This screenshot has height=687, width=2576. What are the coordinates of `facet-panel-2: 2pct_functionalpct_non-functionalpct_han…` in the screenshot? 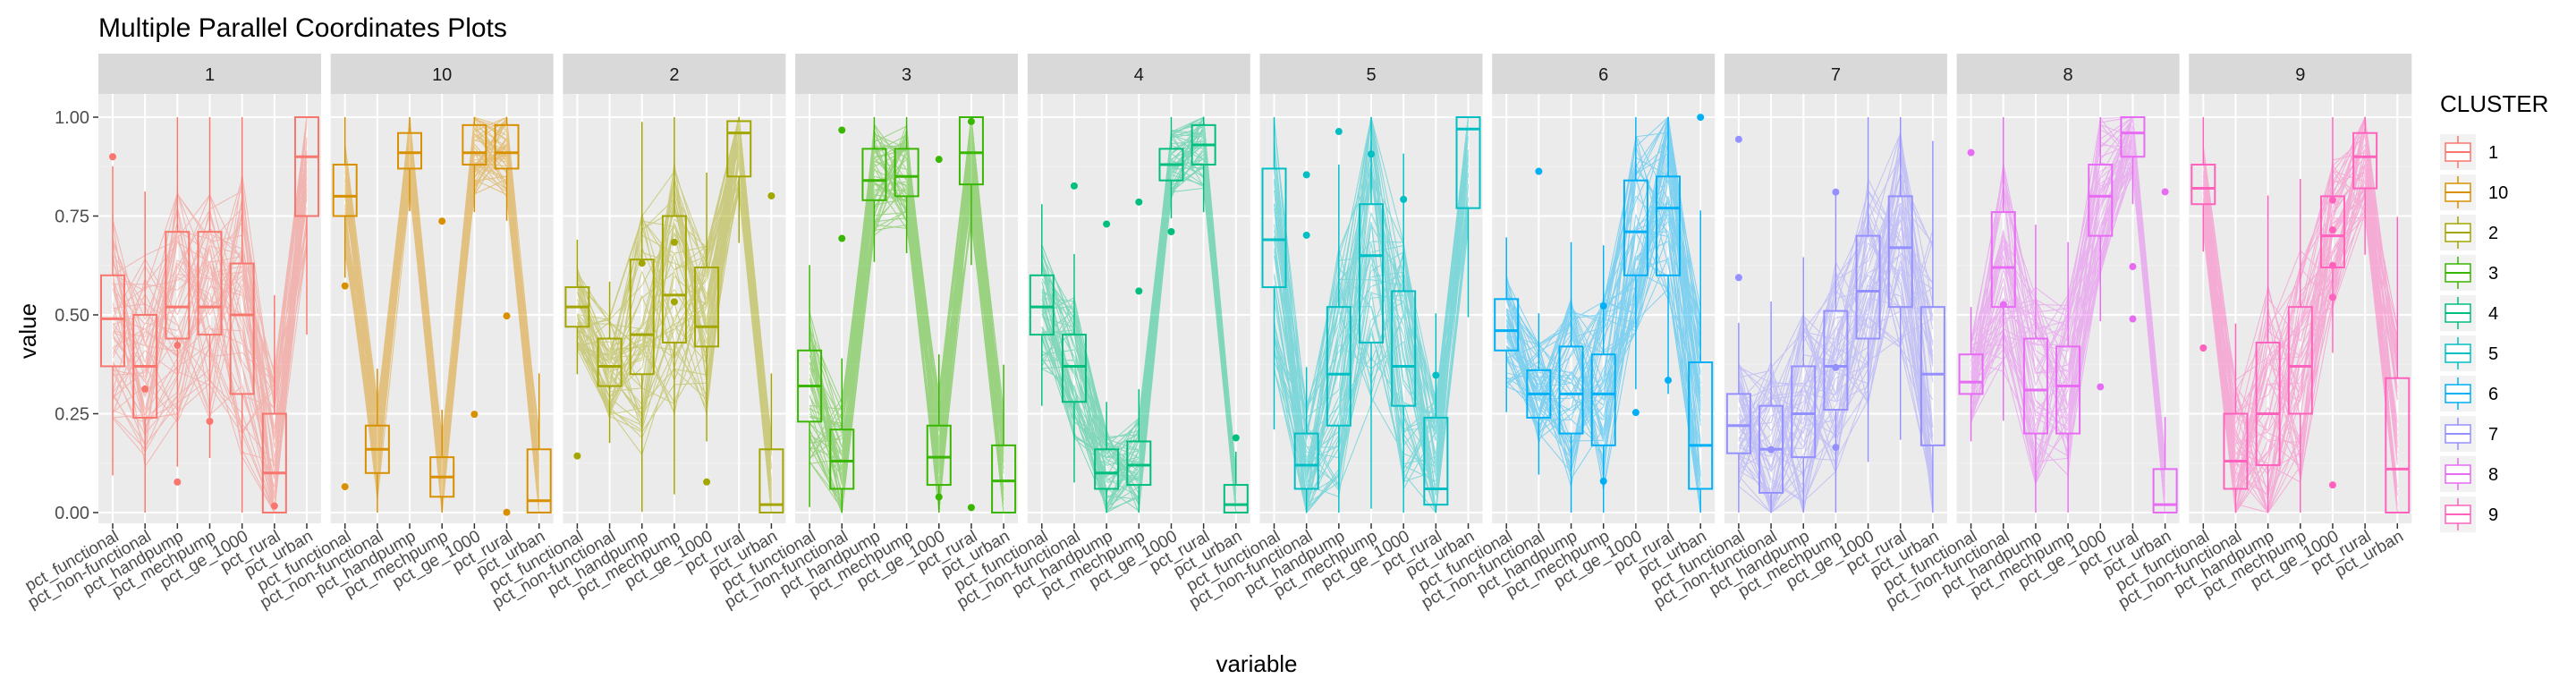 It's located at (636, 333).